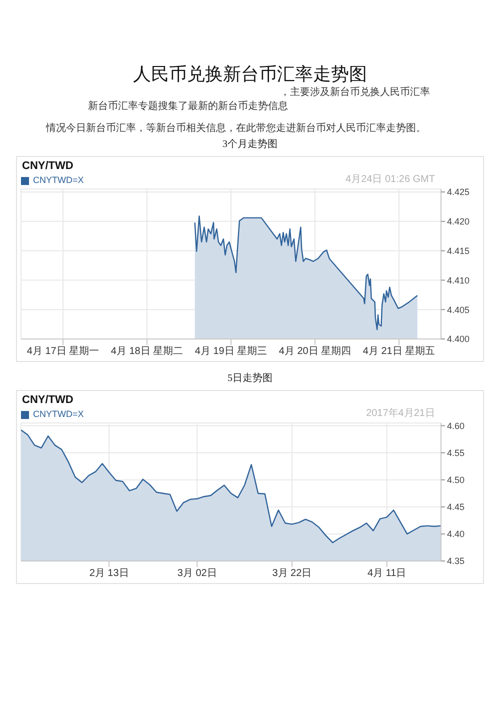  What do you see at coordinates (386, 574) in the screenshot?
I see `x-tick-label: 4月 11日` at bounding box center [386, 574].